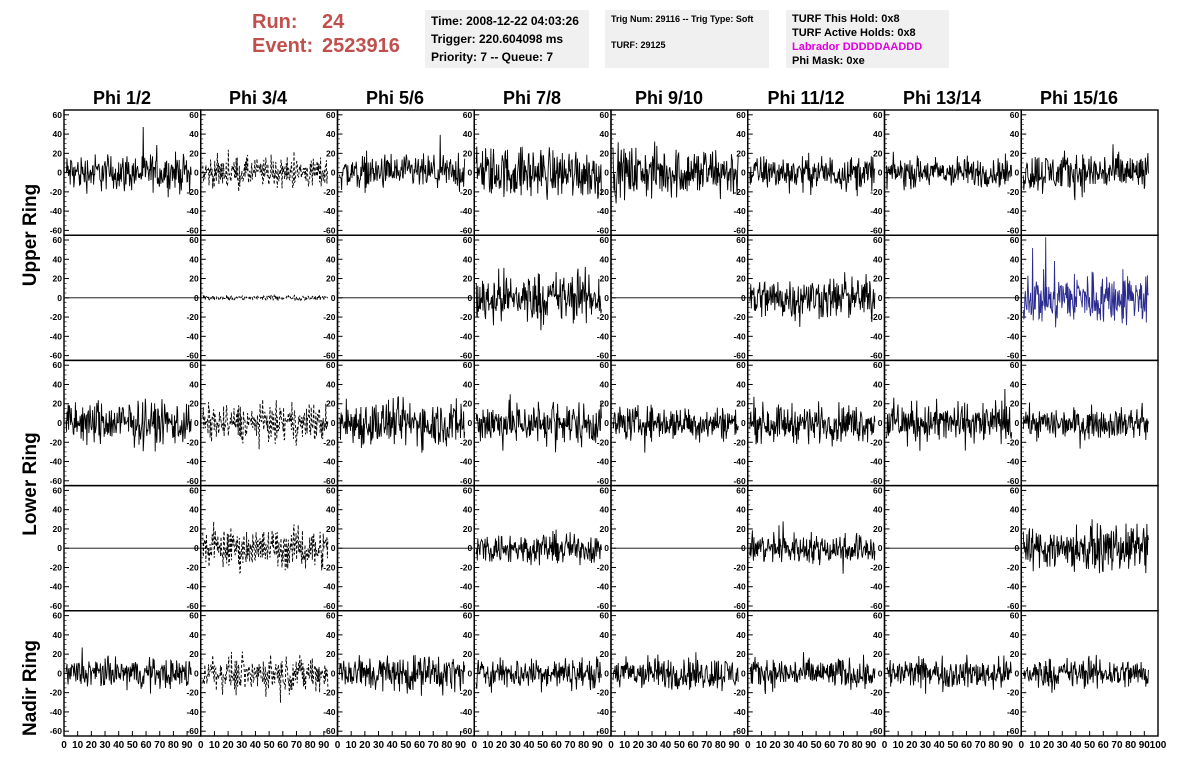 This screenshot has width=1196, height=772. What do you see at coordinates (639, 745) in the screenshot?
I see `x-tick-label: 20` at bounding box center [639, 745].